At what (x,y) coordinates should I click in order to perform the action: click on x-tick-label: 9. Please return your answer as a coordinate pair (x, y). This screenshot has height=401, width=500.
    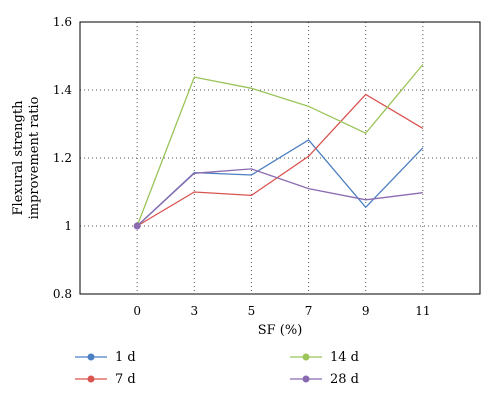
    Looking at the image, I should click on (366, 311).